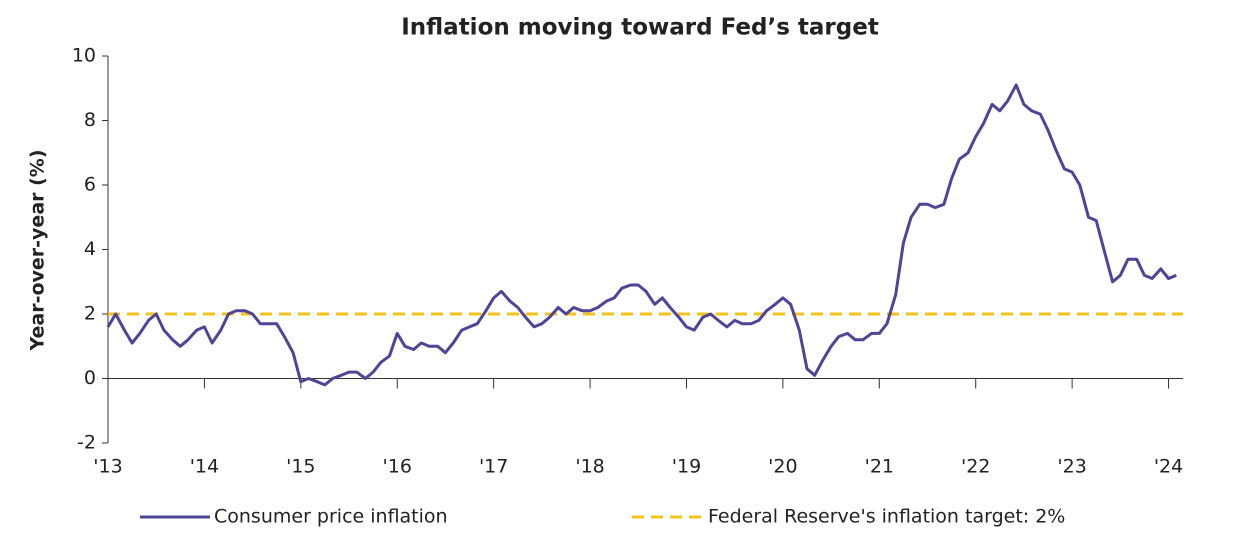 This screenshot has height=542, width=1260. I want to click on y-tick-label: 2, so click(90, 314).